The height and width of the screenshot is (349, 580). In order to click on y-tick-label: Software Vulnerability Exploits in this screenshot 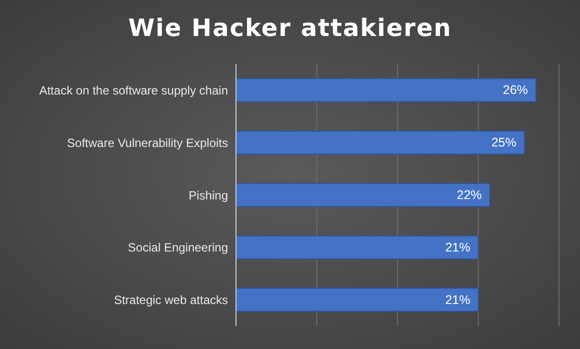, I will do `click(147, 143)`.